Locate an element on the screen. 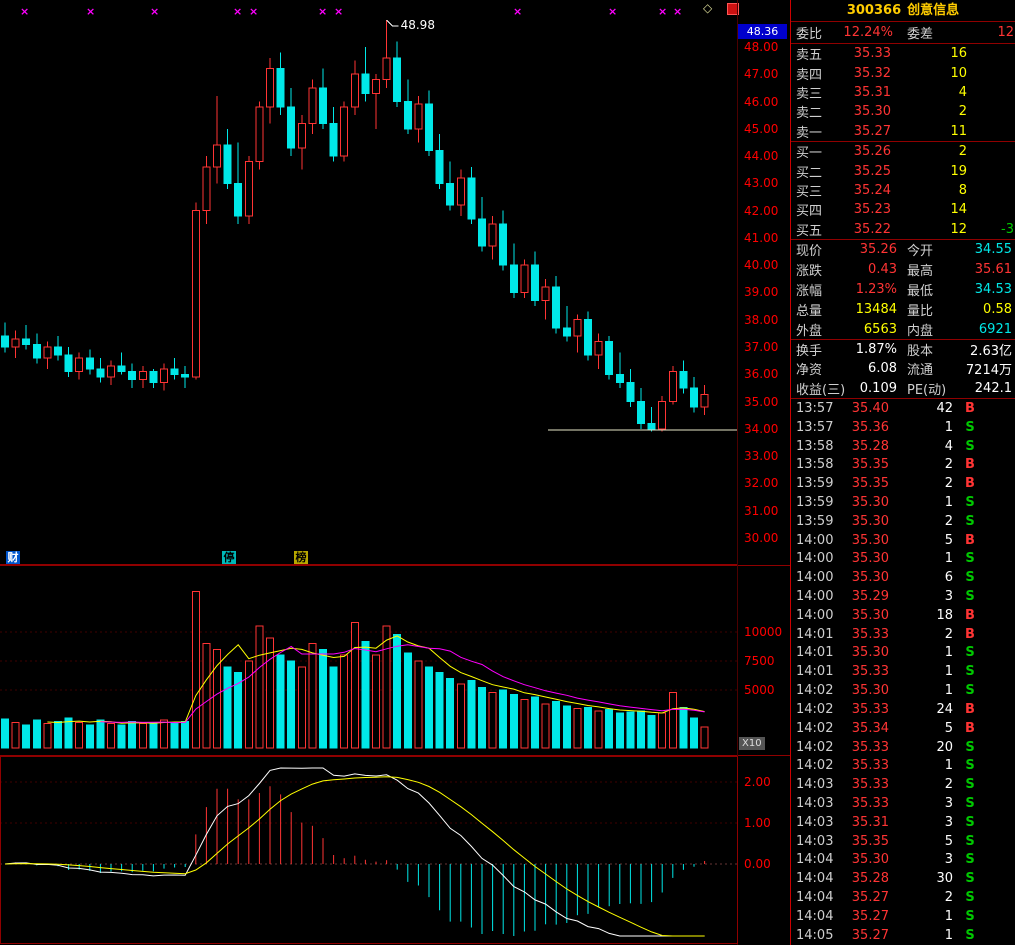 The height and width of the screenshot is (945, 1015). stock-title: 300366 创意信息 is located at coordinates (903, 11).